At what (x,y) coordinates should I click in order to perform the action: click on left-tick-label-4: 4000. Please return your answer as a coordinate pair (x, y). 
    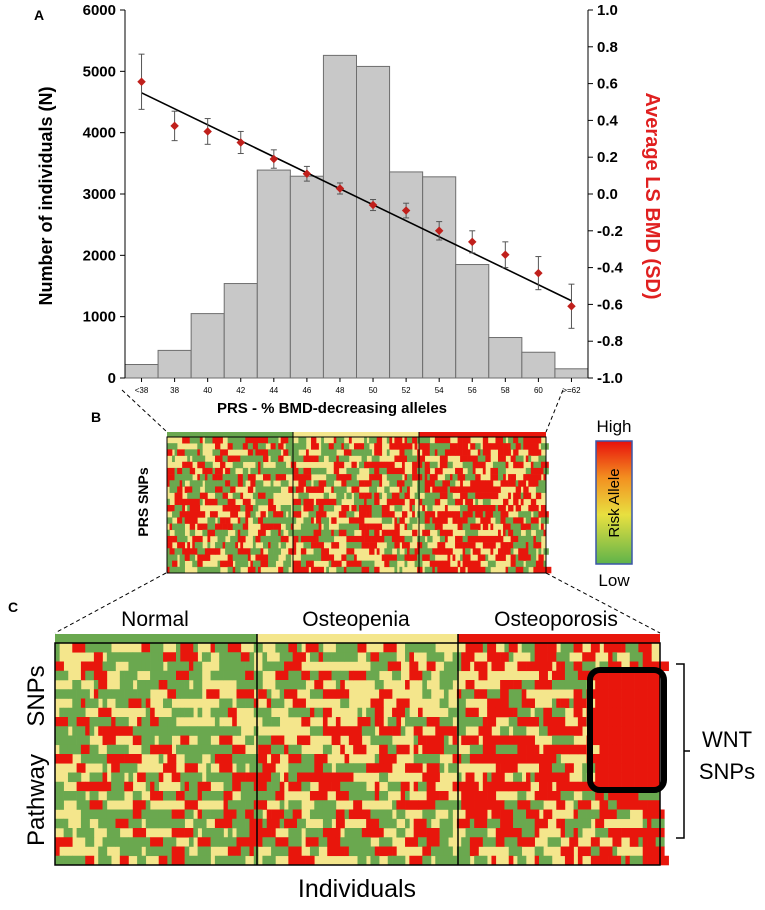
    Looking at the image, I should click on (99, 133).